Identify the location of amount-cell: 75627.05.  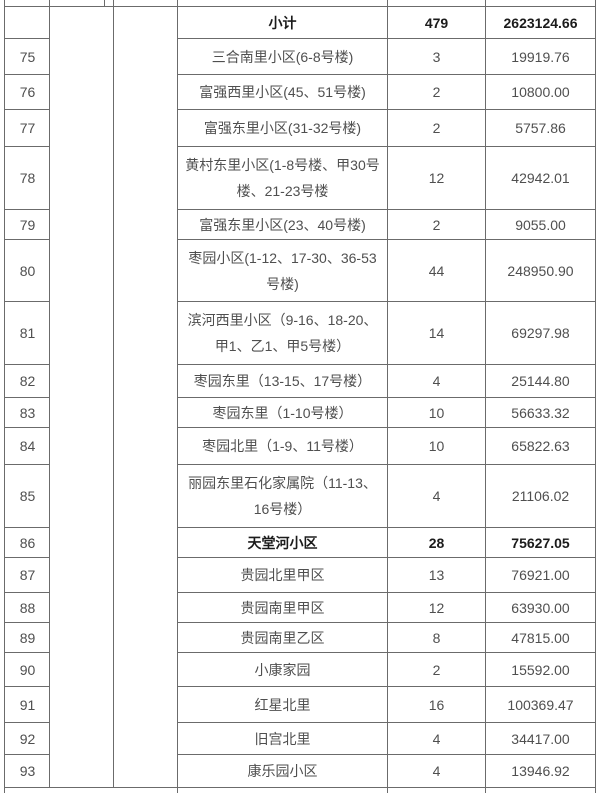
(540, 542).